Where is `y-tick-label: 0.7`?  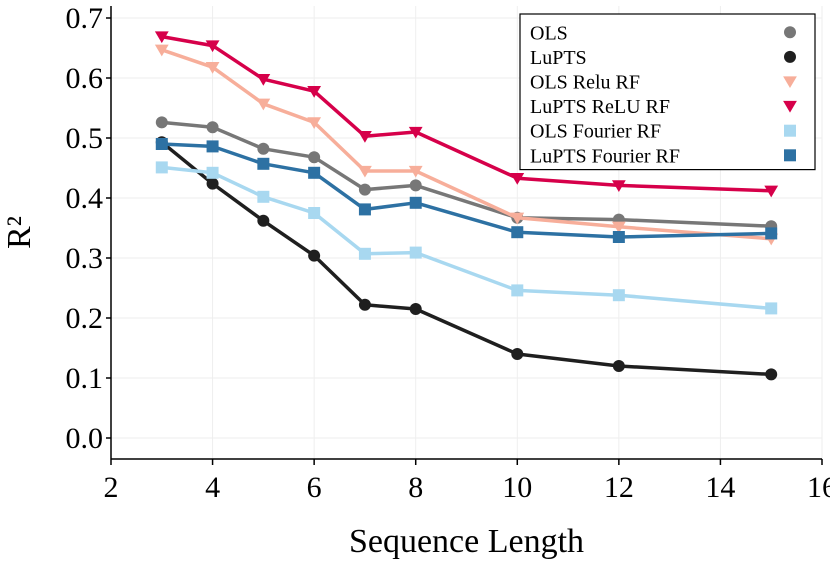 y-tick-label: 0.7 is located at coordinates (85, 18).